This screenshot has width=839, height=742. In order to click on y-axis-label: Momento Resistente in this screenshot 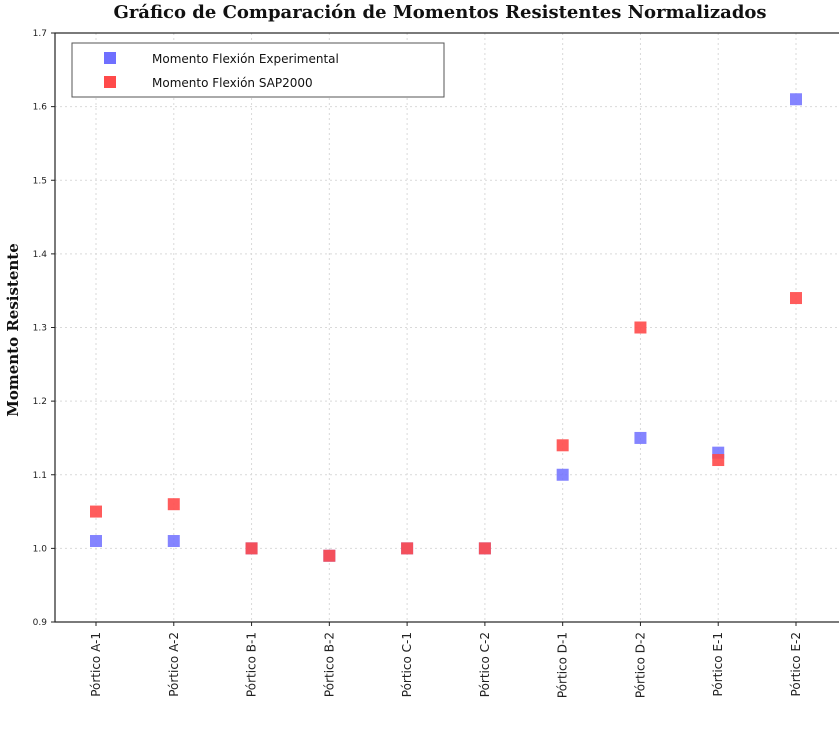, I will do `click(13, 330)`.